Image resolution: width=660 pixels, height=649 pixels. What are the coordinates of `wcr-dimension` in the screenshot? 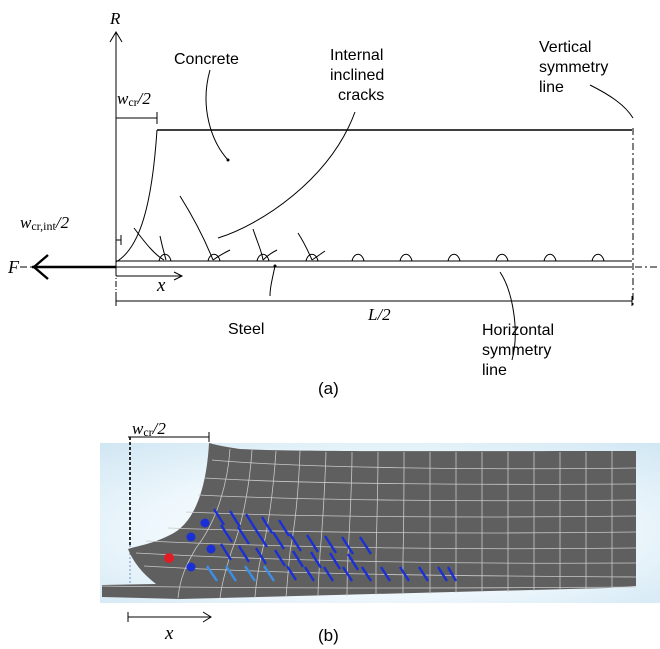 It's located at (137, 118).